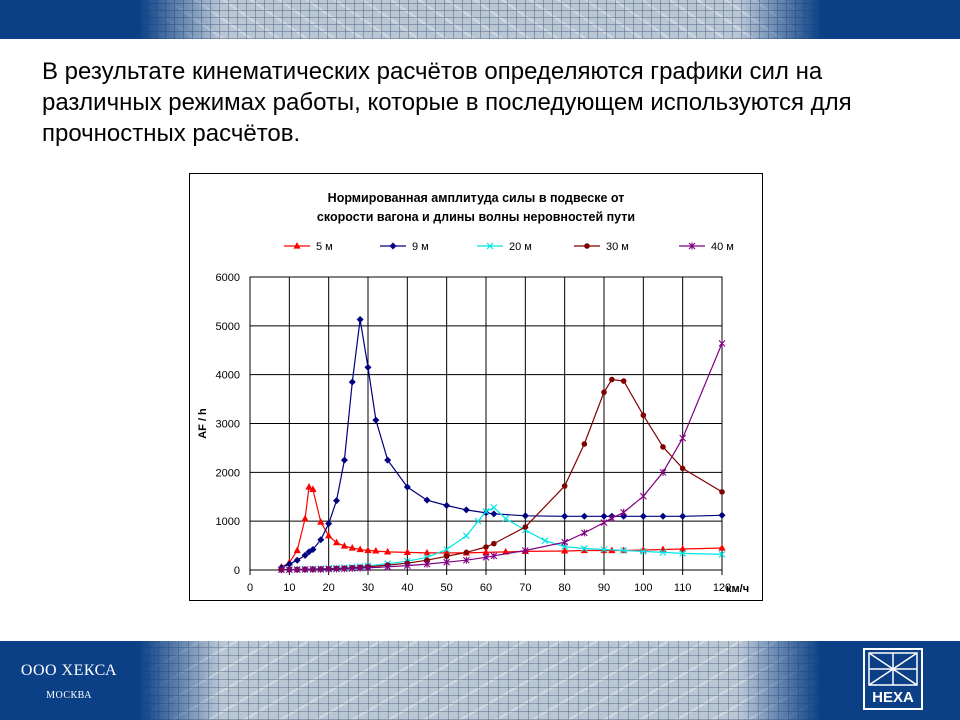 Image resolution: width=960 pixels, height=720 pixels. Describe the element at coordinates (525, 588) in the screenshot. I see `x-tick-label: 70` at that location.